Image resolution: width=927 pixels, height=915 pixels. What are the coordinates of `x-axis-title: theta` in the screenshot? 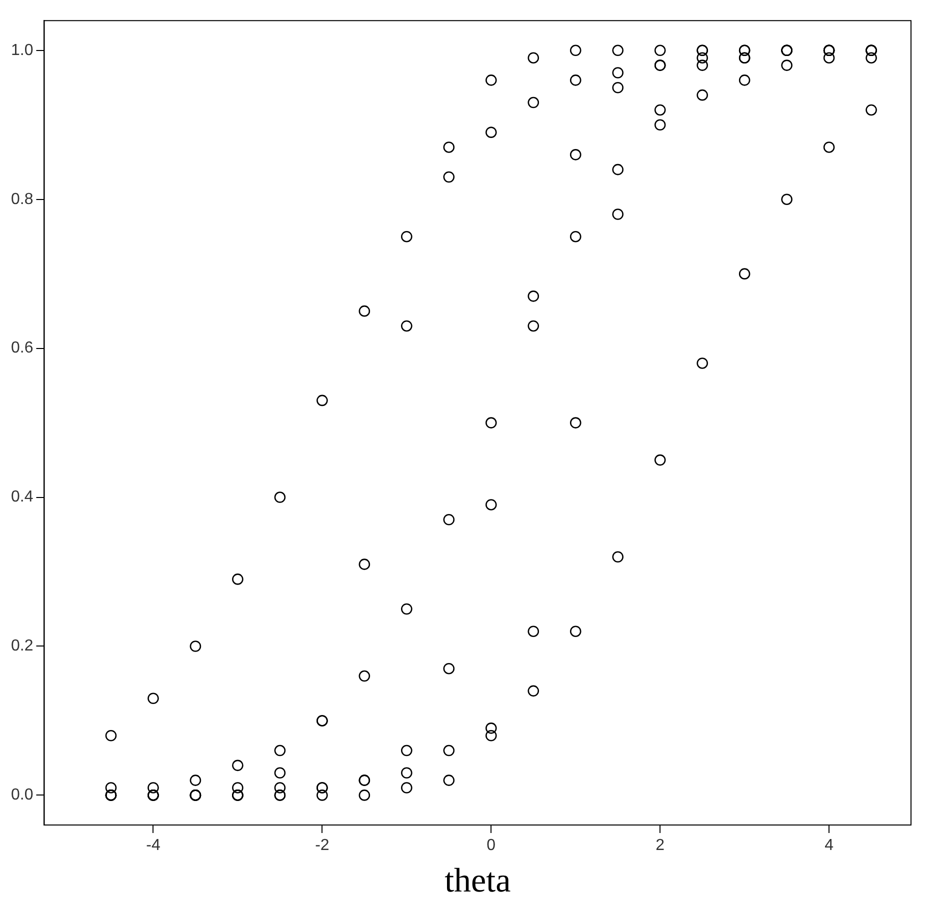 It's located at (477, 881).